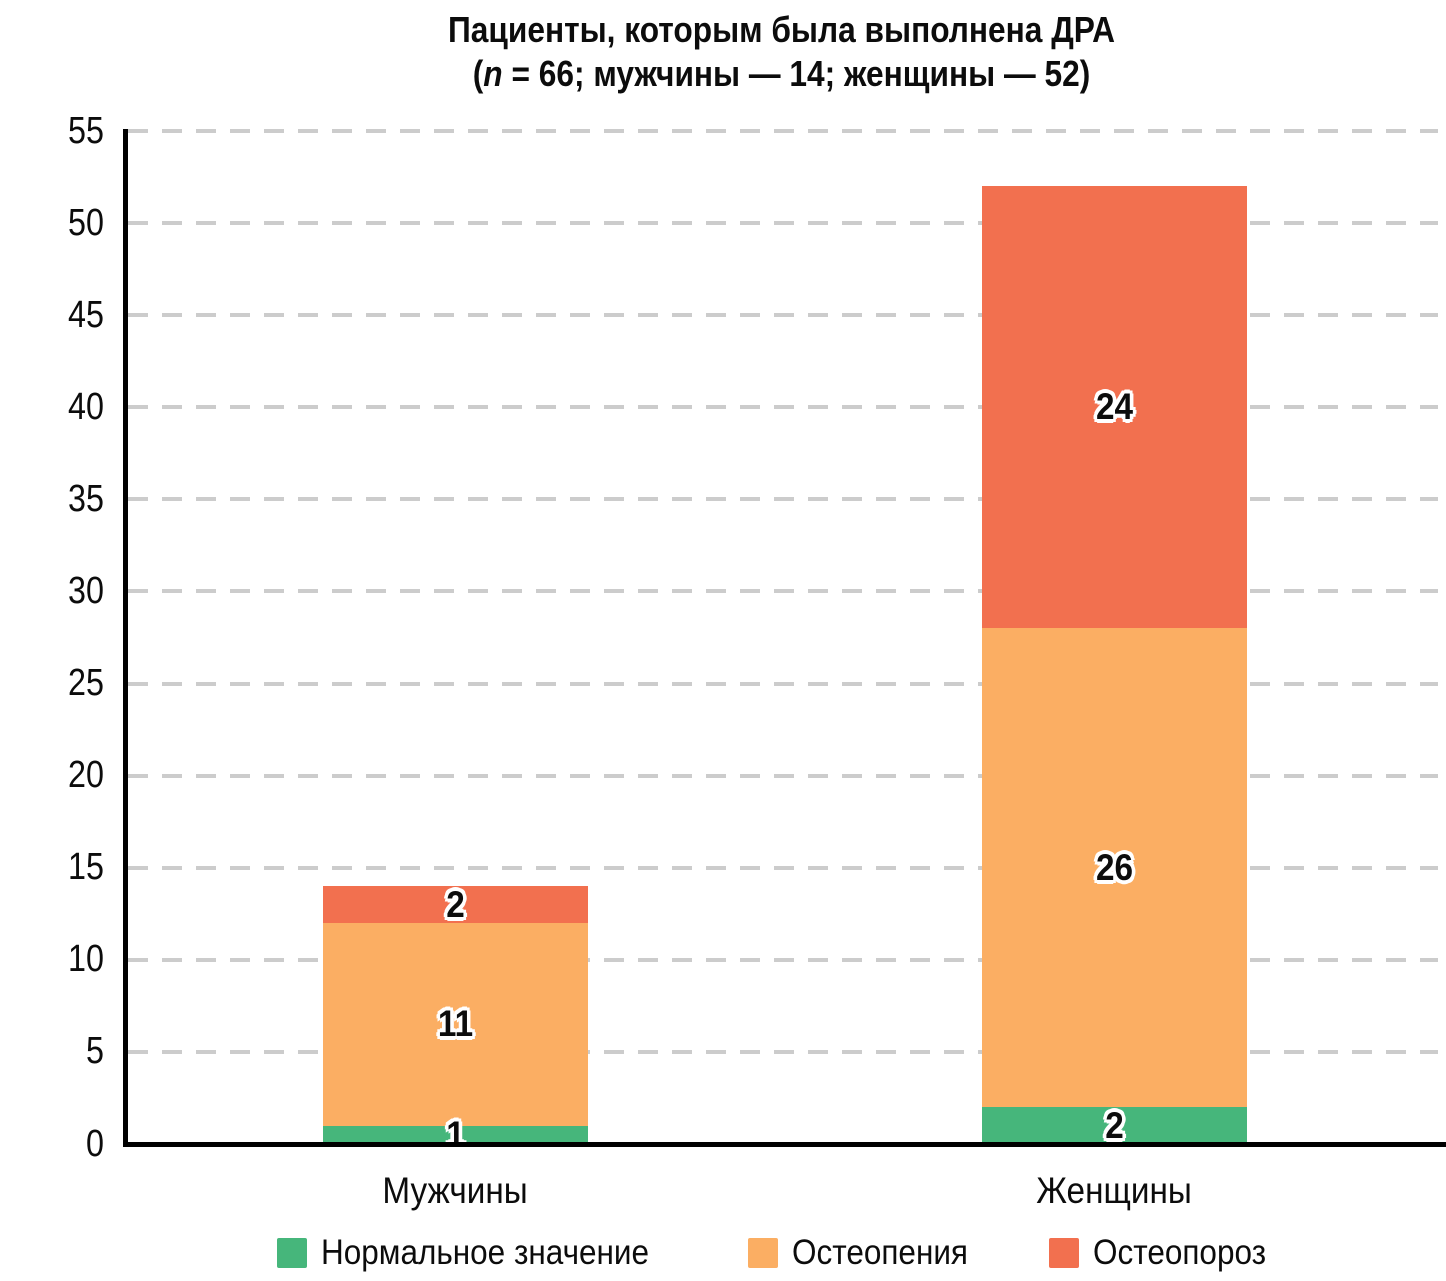  I want to click on bar-segment-Женщины-Остеопения, so click(1114, 868).